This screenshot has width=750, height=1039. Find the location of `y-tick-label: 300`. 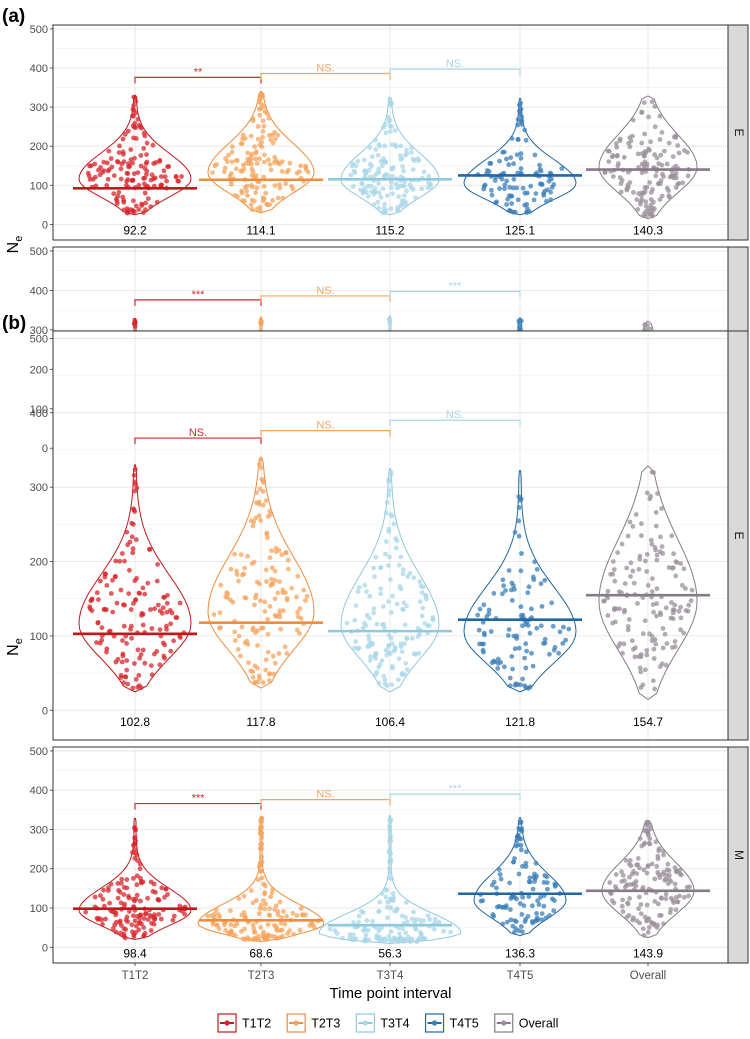

y-tick-label: 300 is located at coordinates (39, 108).